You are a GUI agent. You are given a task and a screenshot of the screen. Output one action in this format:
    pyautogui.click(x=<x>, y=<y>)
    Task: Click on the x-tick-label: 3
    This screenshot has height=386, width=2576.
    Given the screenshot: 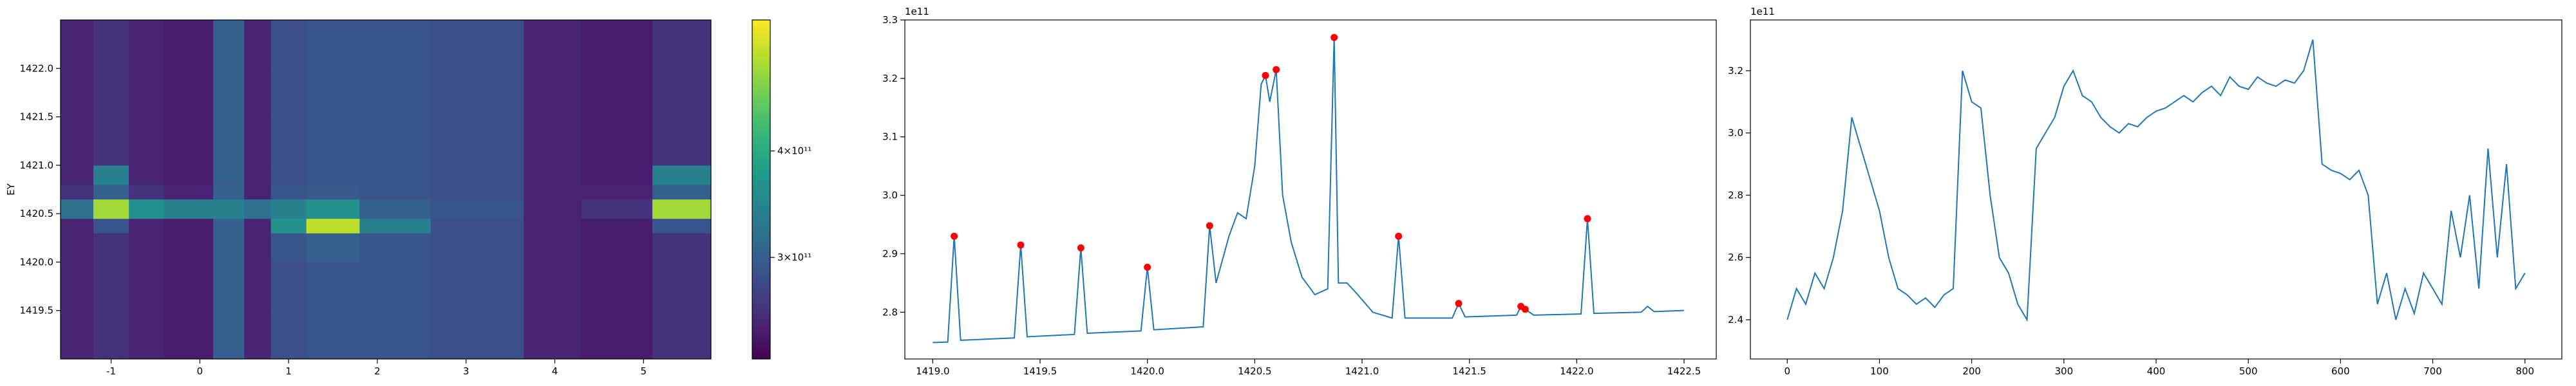 What is the action you would take?
    pyautogui.click(x=466, y=371)
    